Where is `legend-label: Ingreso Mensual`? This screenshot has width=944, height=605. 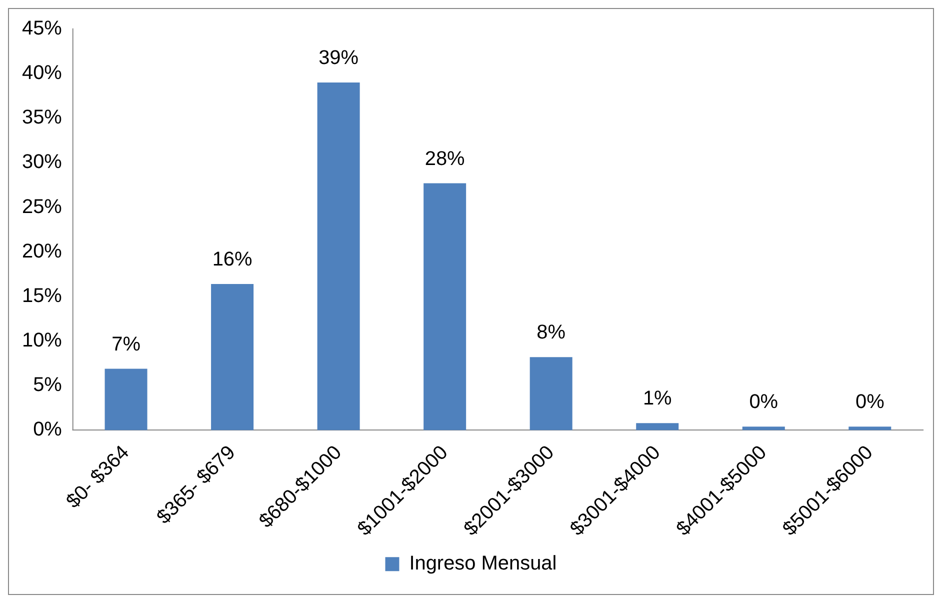 legend-label: Ingreso Mensual is located at coordinates (483, 563).